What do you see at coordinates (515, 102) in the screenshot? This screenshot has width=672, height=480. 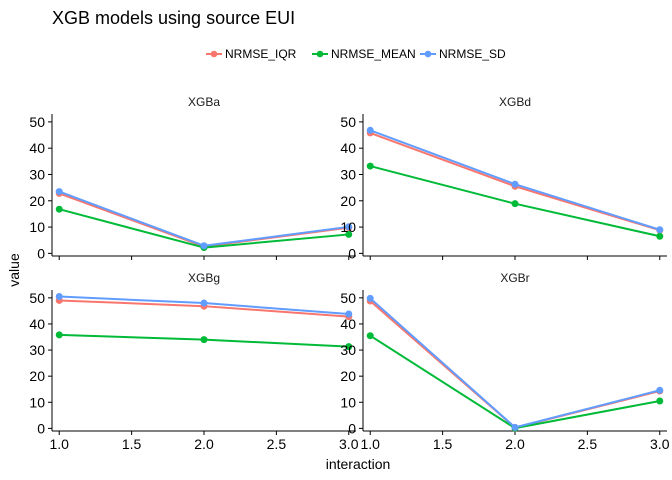 I see `panel-strip-label: XGBd` at bounding box center [515, 102].